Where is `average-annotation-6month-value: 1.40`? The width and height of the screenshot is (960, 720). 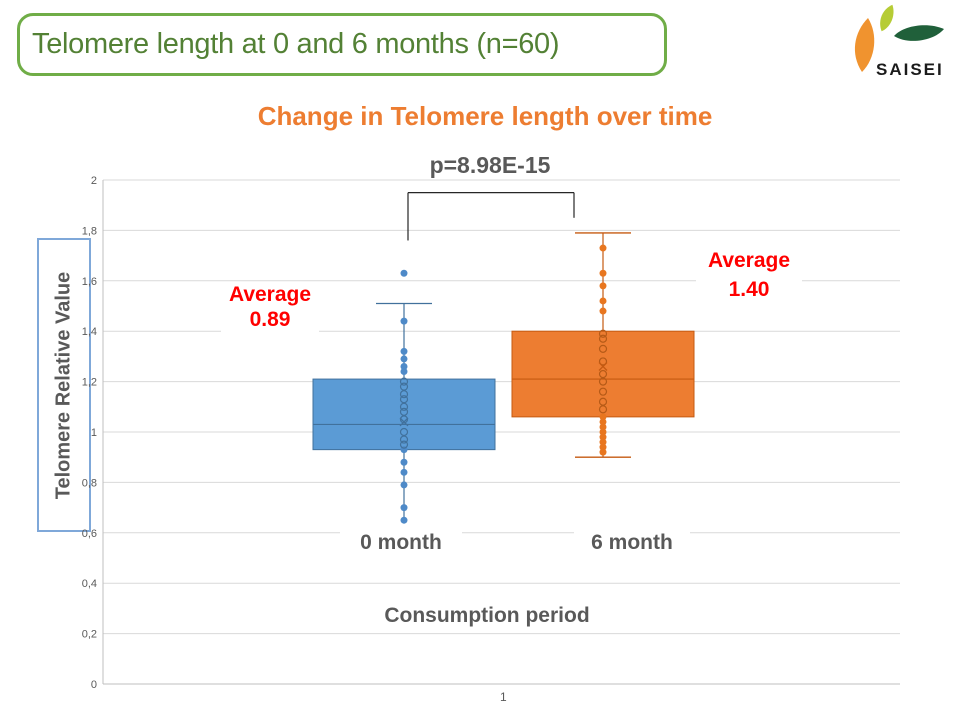 average-annotation-6month-value: 1.40 is located at coordinates (749, 289).